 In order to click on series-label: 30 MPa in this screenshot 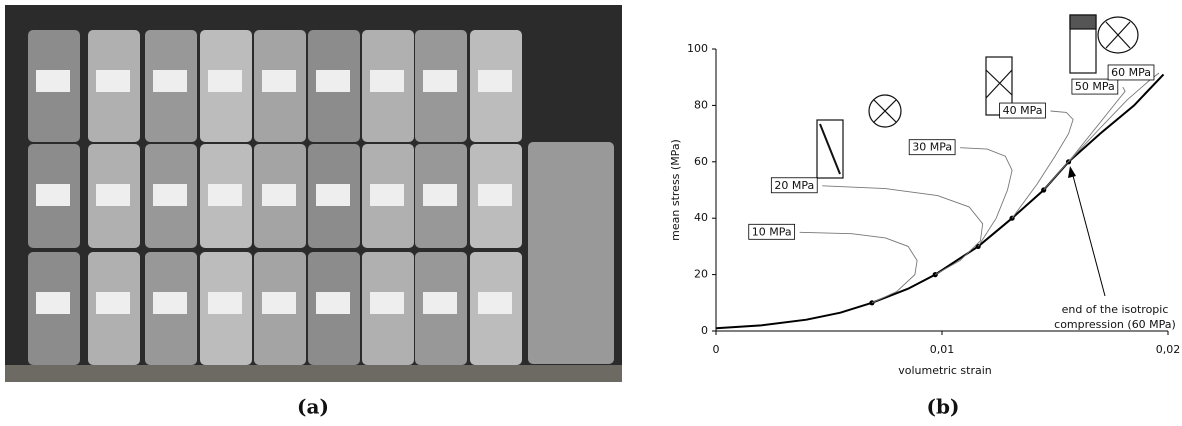, I will do `click(932, 147)`.